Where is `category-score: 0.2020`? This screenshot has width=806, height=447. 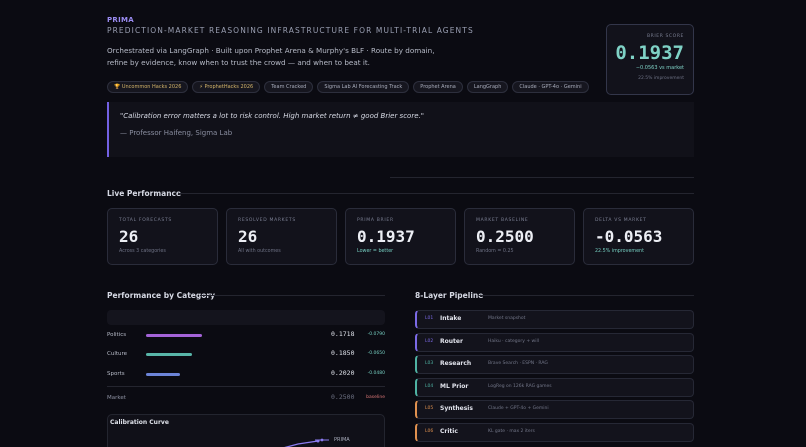
category-score: 0.2020 is located at coordinates (343, 373).